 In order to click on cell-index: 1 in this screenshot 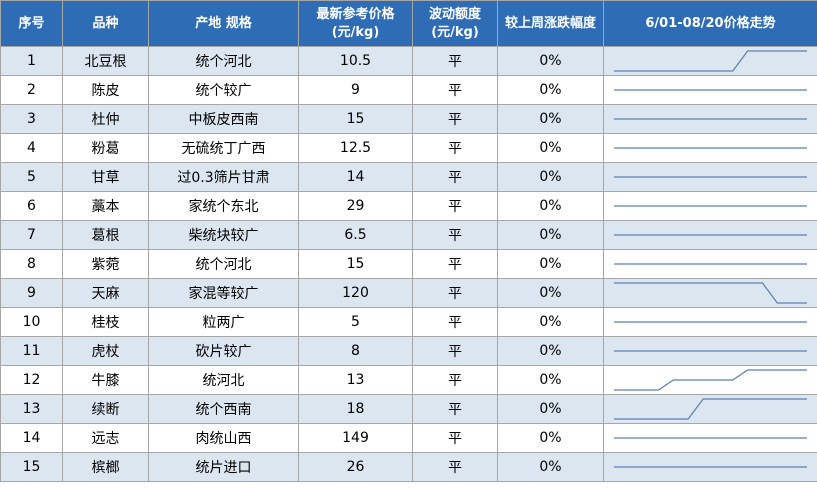, I will do `click(31, 61)`.